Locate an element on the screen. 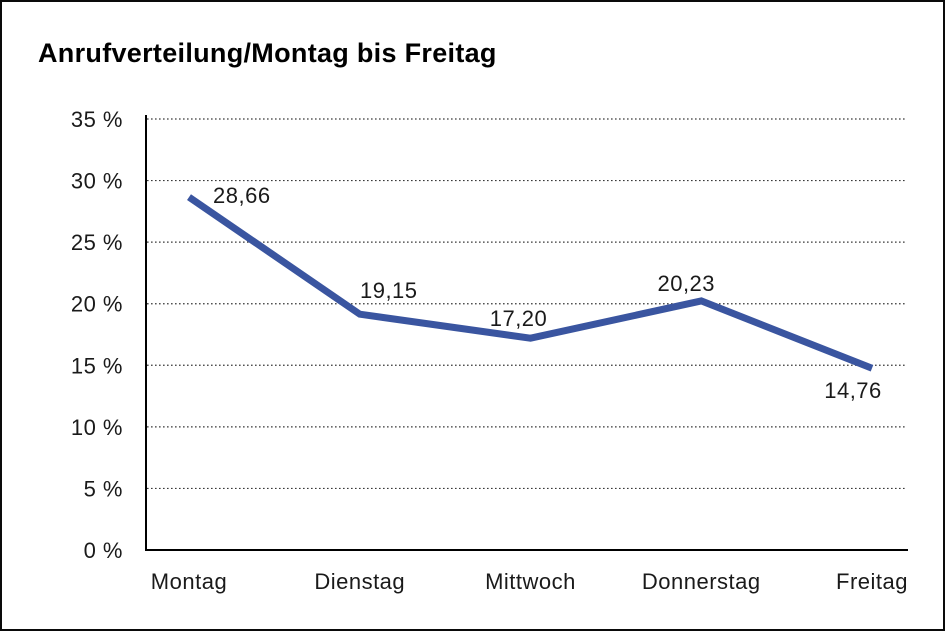  data-point-label: 19,15 is located at coordinates (389, 290).